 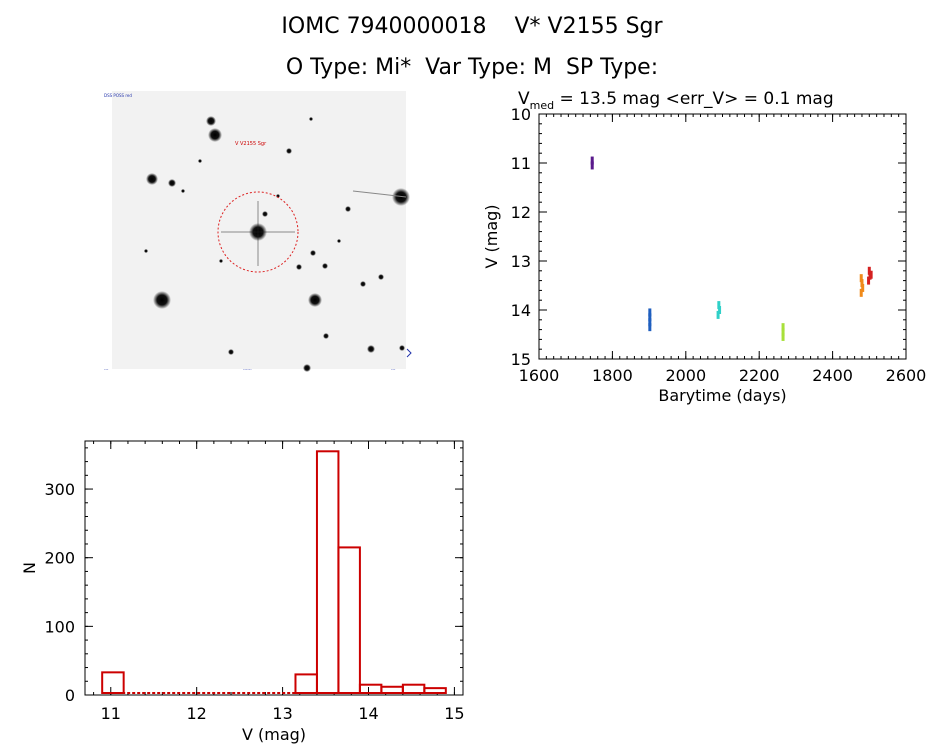 I want to click on x-tick-label: 2600, so click(x=906, y=375).